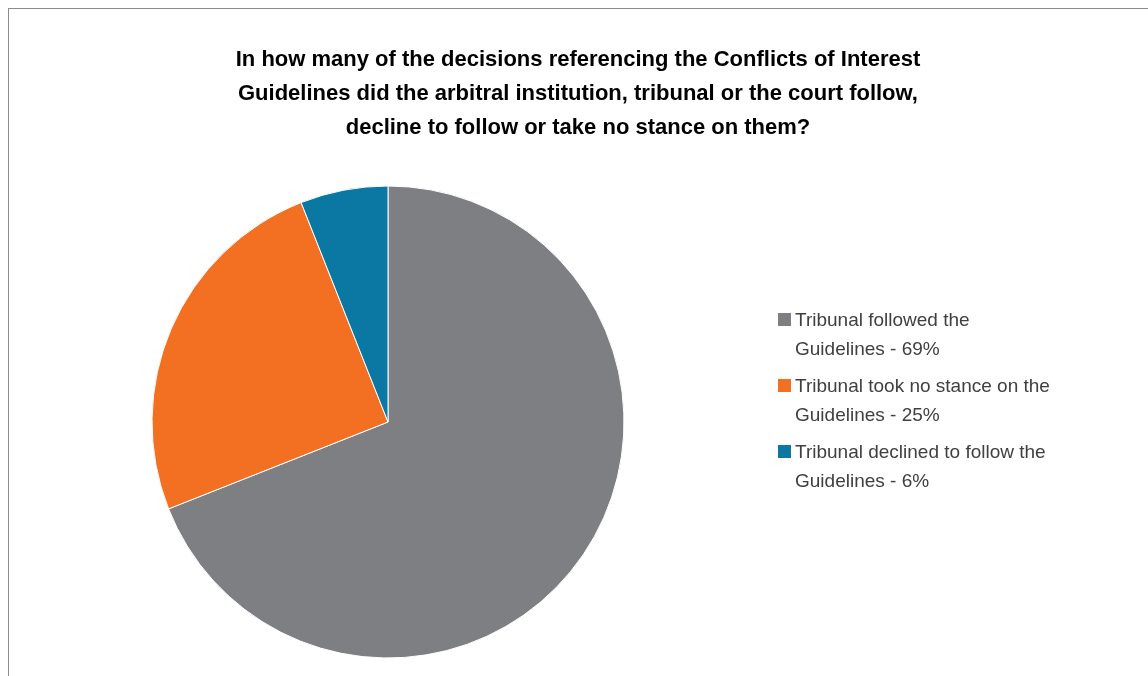 The image size is (1148, 676). What do you see at coordinates (922, 400) in the screenshot?
I see `legend-label: Tribunal took no stance on the Guidelines - 25%` at bounding box center [922, 400].